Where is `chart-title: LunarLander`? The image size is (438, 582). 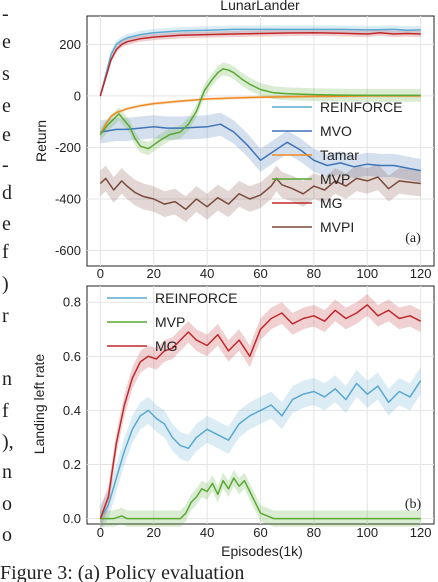 chart-title: LunarLander is located at coordinates (260, 6).